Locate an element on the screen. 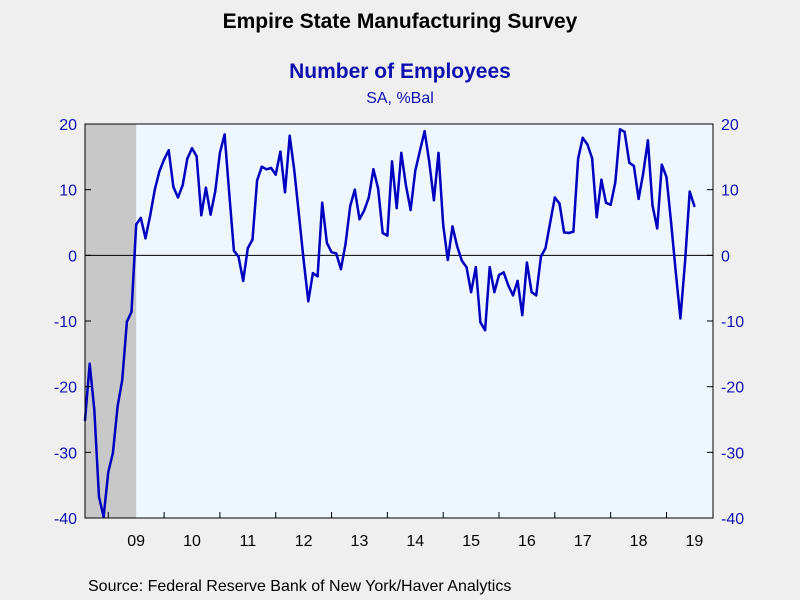 Image resolution: width=800 pixels, height=600 pixels. x-tick-label: 10 is located at coordinates (192, 541).